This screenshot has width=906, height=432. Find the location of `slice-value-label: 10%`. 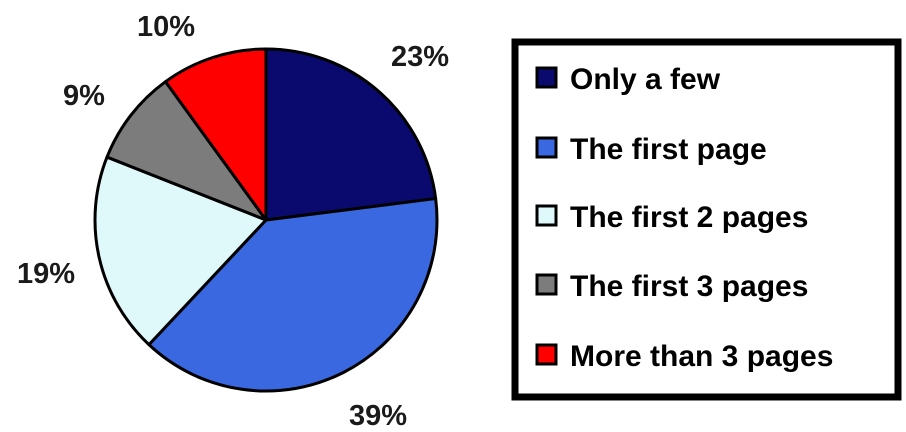

slice-value-label: 10% is located at coordinates (166, 27).